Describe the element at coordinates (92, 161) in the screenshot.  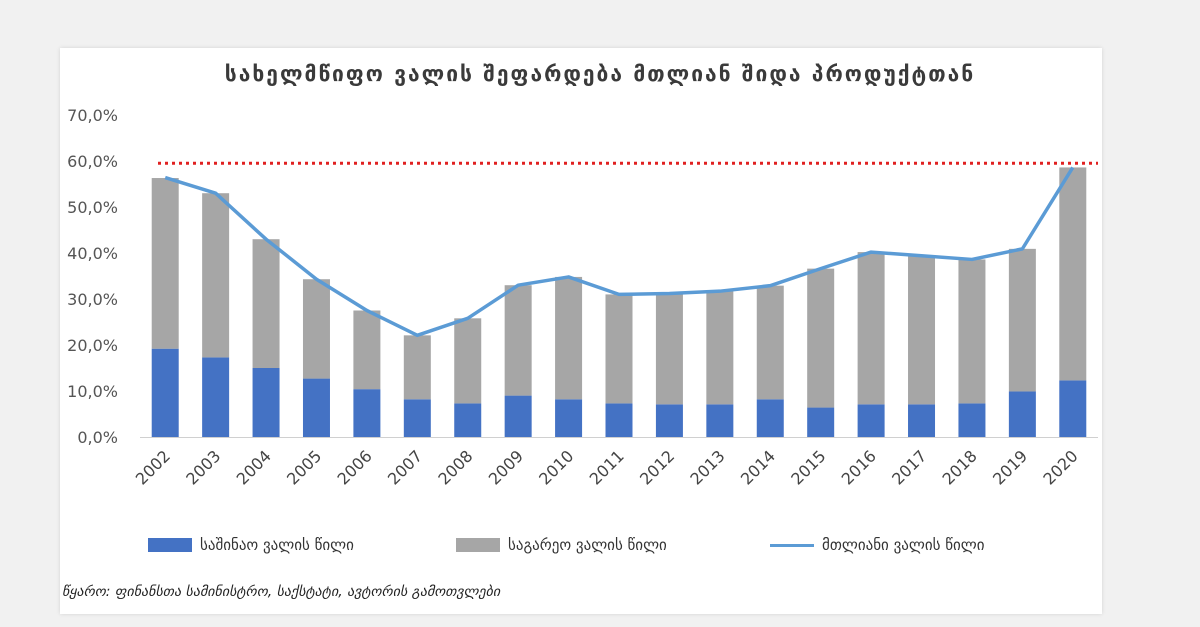
I see `y-tick-label: 60,0%` at that location.